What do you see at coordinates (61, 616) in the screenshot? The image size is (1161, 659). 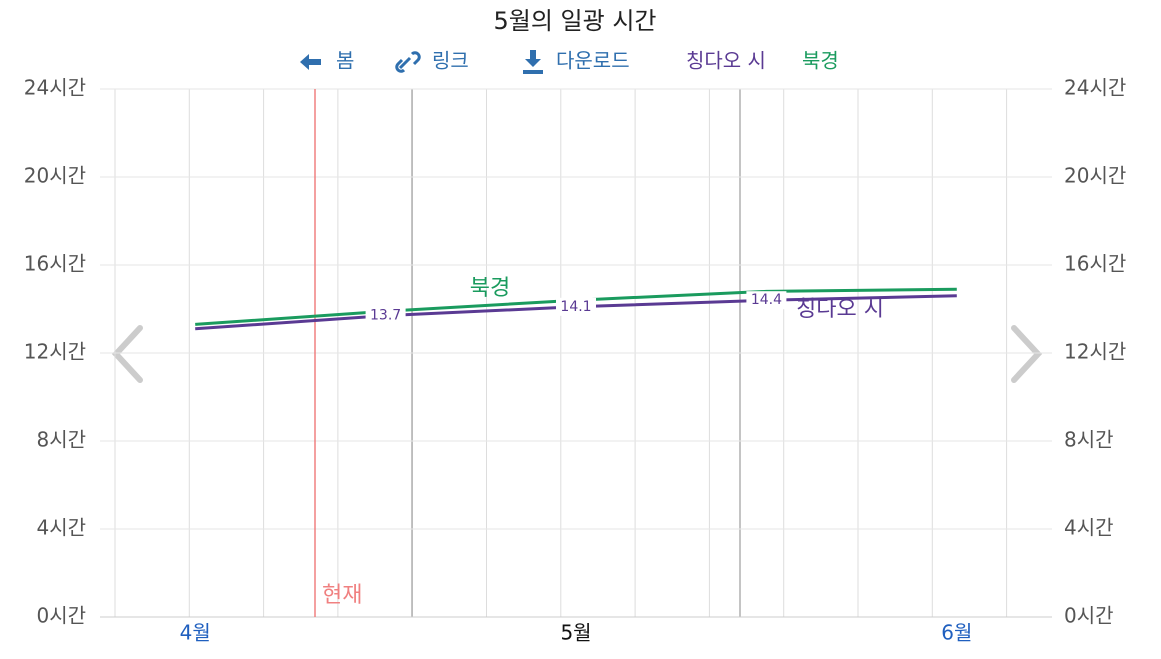 I see `y-tick-label: 0시간` at bounding box center [61, 616].